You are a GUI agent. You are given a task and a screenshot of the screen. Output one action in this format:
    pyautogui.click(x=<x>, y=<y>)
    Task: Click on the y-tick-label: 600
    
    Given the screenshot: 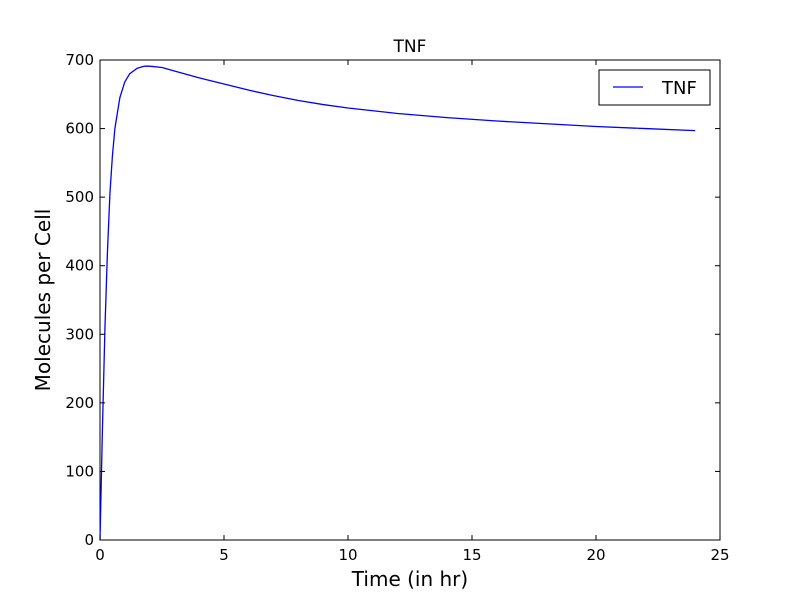 What is the action you would take?
    pyautogui.click(x=79, y=129)
    